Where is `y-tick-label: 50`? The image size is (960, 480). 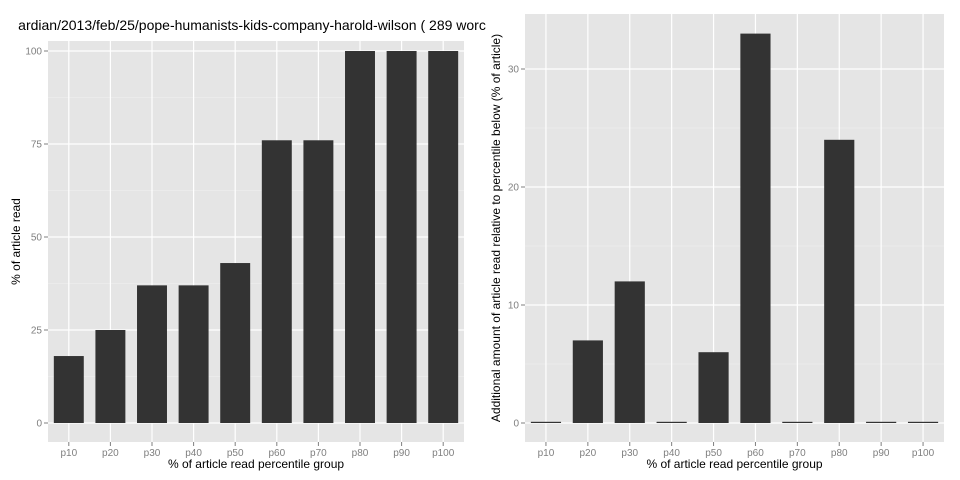
y-tick-label: 50 is located at coordinates (37, 238).